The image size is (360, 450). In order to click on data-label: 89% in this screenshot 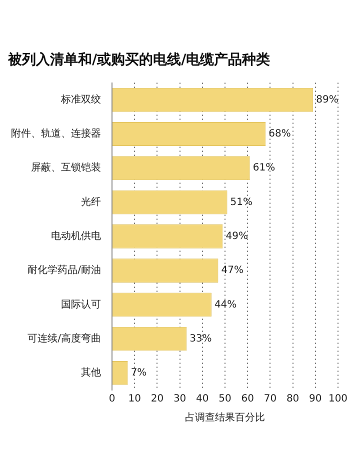, I will do `click(327, 100)`.